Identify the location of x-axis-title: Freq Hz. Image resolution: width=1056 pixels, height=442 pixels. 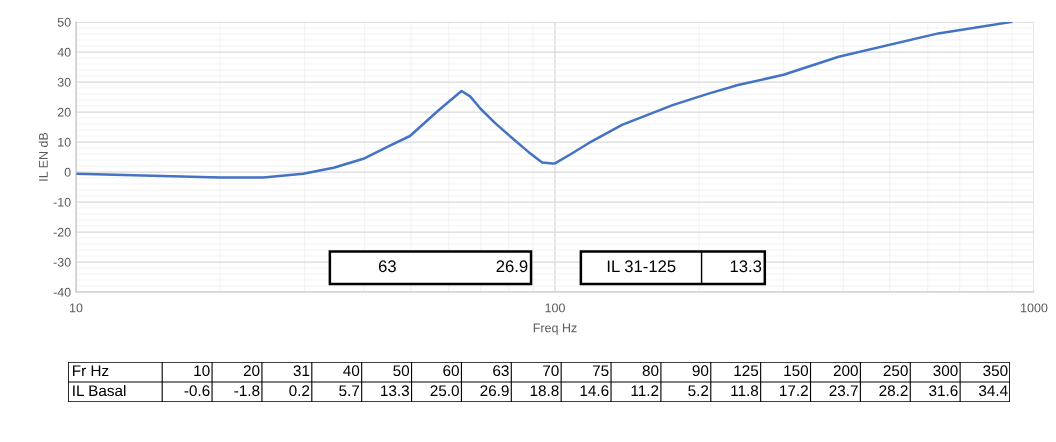
(555, 329).